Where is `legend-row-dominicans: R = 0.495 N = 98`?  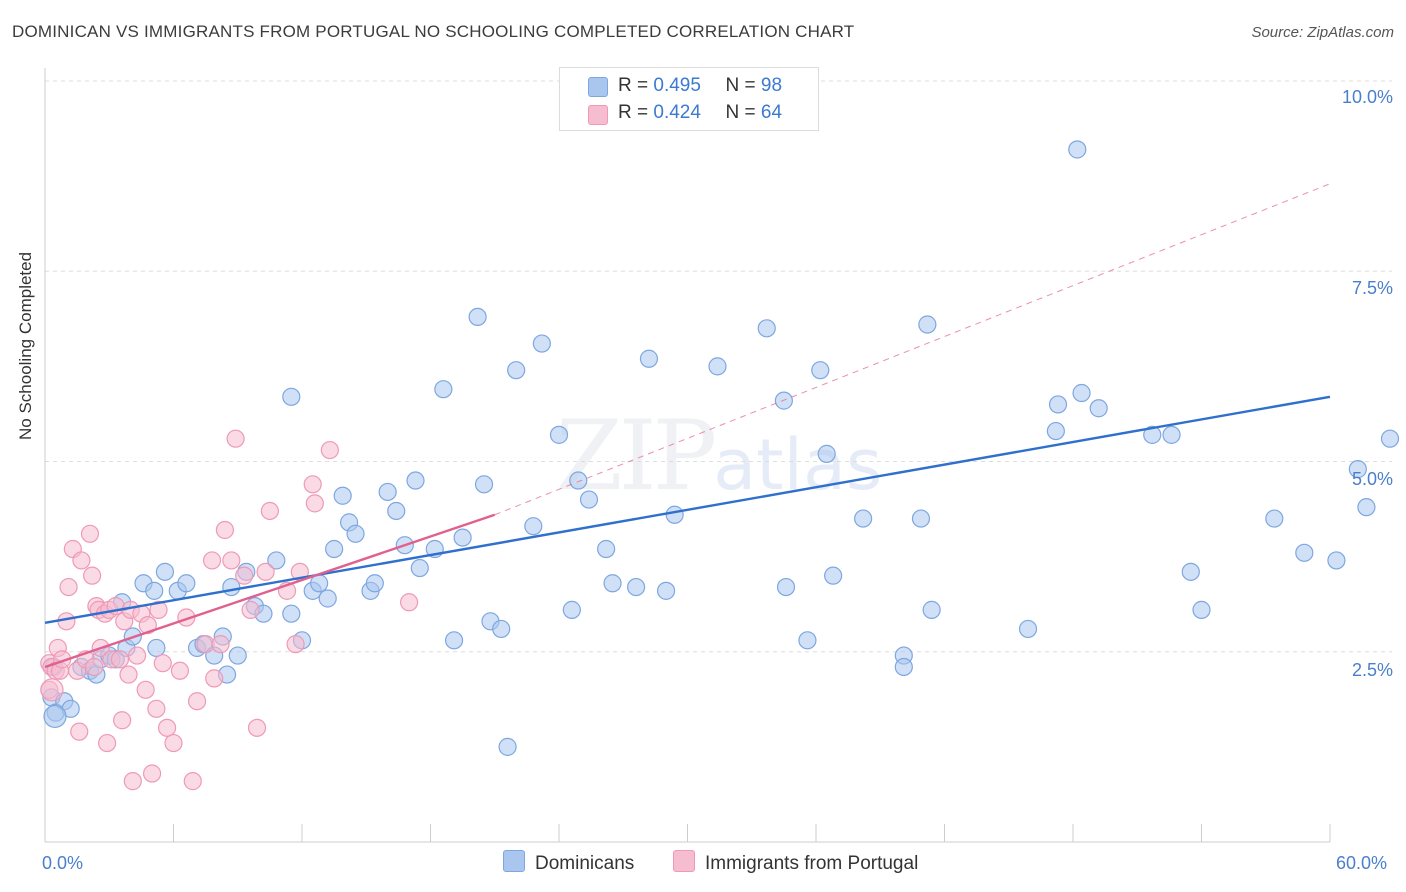 legend-row-dominicans: R = 0.495 N = 98 is located at coordinates (700, 87).